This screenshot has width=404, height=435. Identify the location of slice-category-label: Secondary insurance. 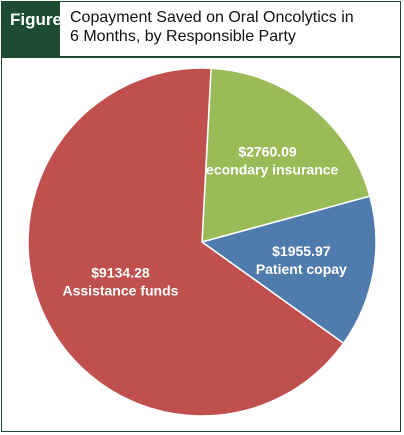
(268, 170).